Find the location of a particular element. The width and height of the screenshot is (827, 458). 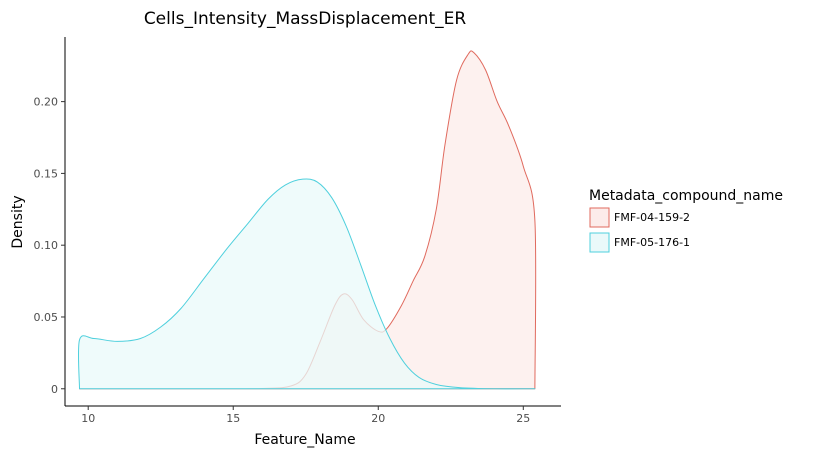

y-tick-label: 0.10 is located at coordinates (46, 245).